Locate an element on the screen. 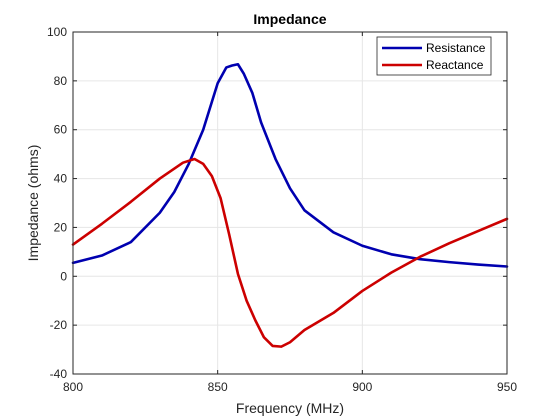  x-tick-label: 900 is located at coordinates (362, 387).